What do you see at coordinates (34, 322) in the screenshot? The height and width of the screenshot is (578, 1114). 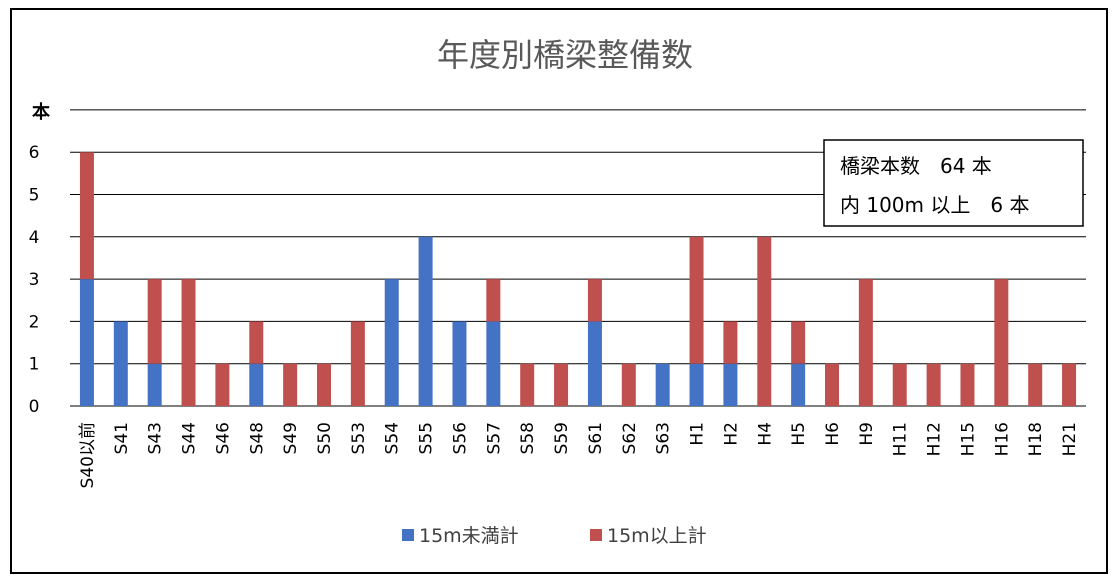 I see `y-tick-label: 2` at bounding box center [34, 322].